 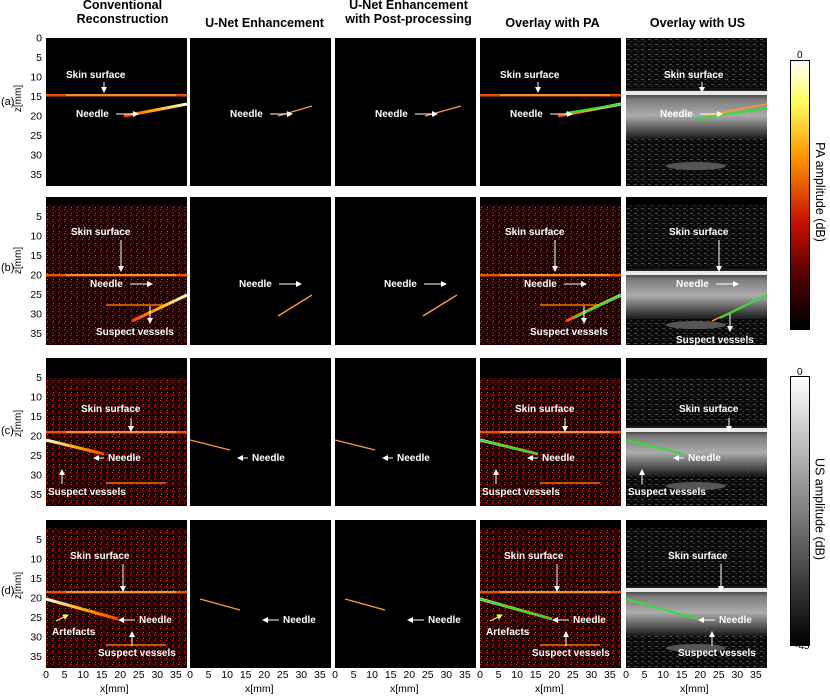 What do you see at coordinates (802, 325) in the screenshot?
I see `pa-colorbar-min: -45` at bounding box center [802, 325].